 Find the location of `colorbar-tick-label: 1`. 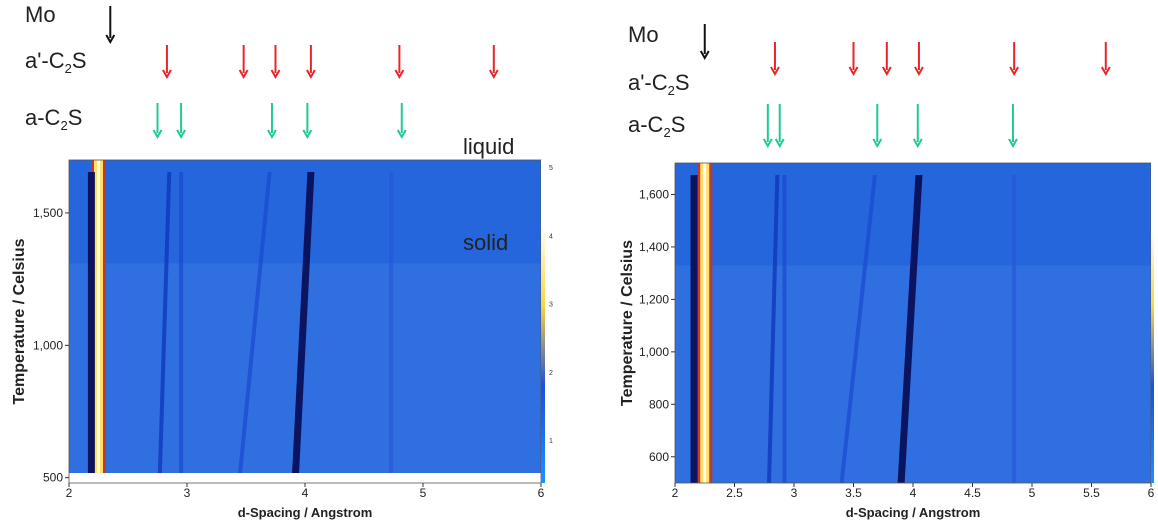

colorbar-tick-label: 1 is located at coordinates (551, 441).